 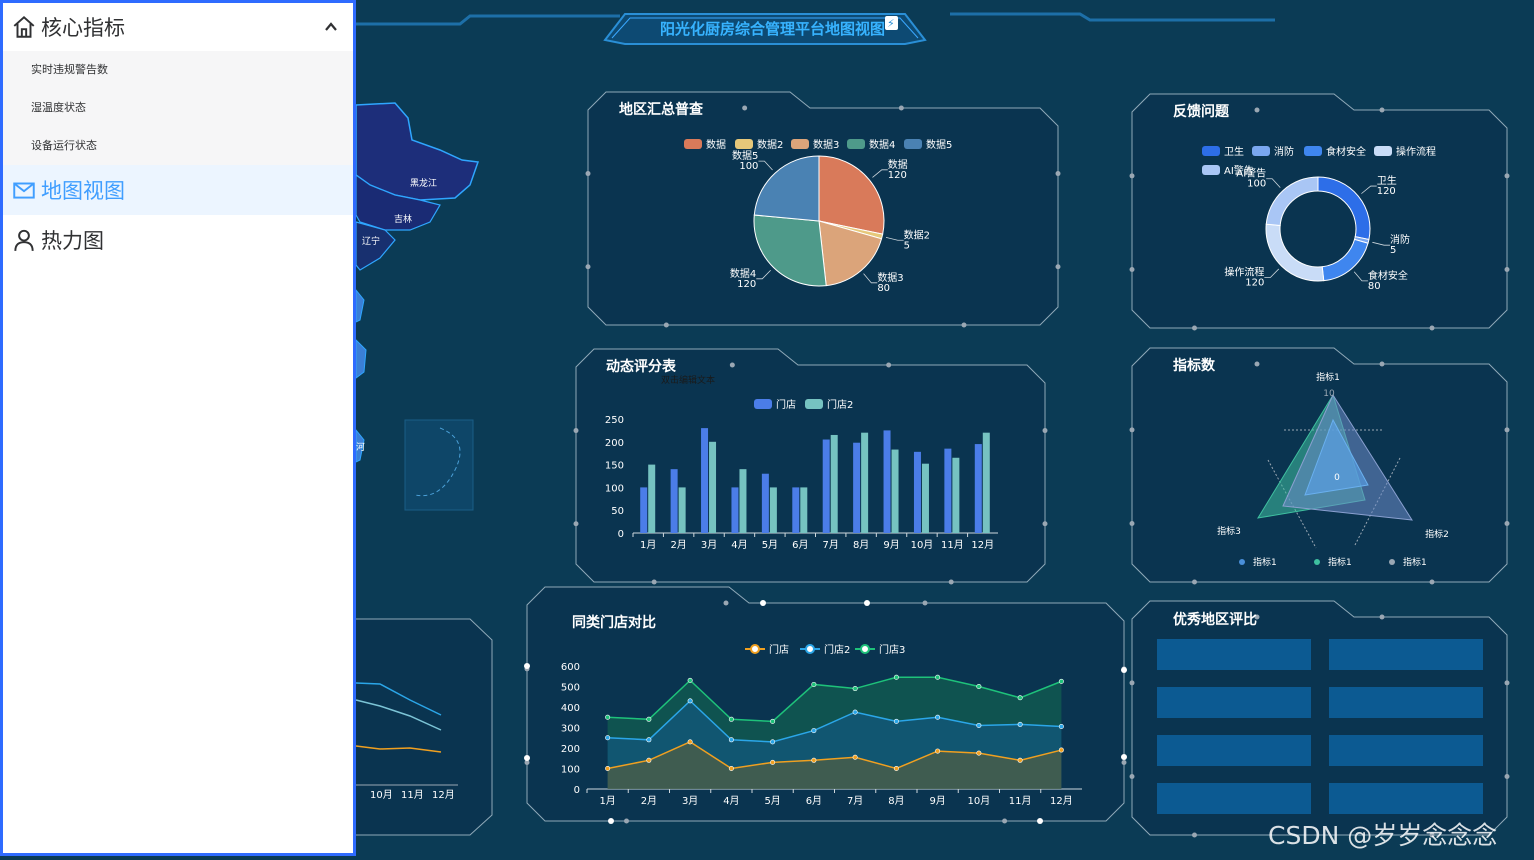 I want to click on map: 黑龙江 吉林 辽宁 河, so click(x=417, y=306).